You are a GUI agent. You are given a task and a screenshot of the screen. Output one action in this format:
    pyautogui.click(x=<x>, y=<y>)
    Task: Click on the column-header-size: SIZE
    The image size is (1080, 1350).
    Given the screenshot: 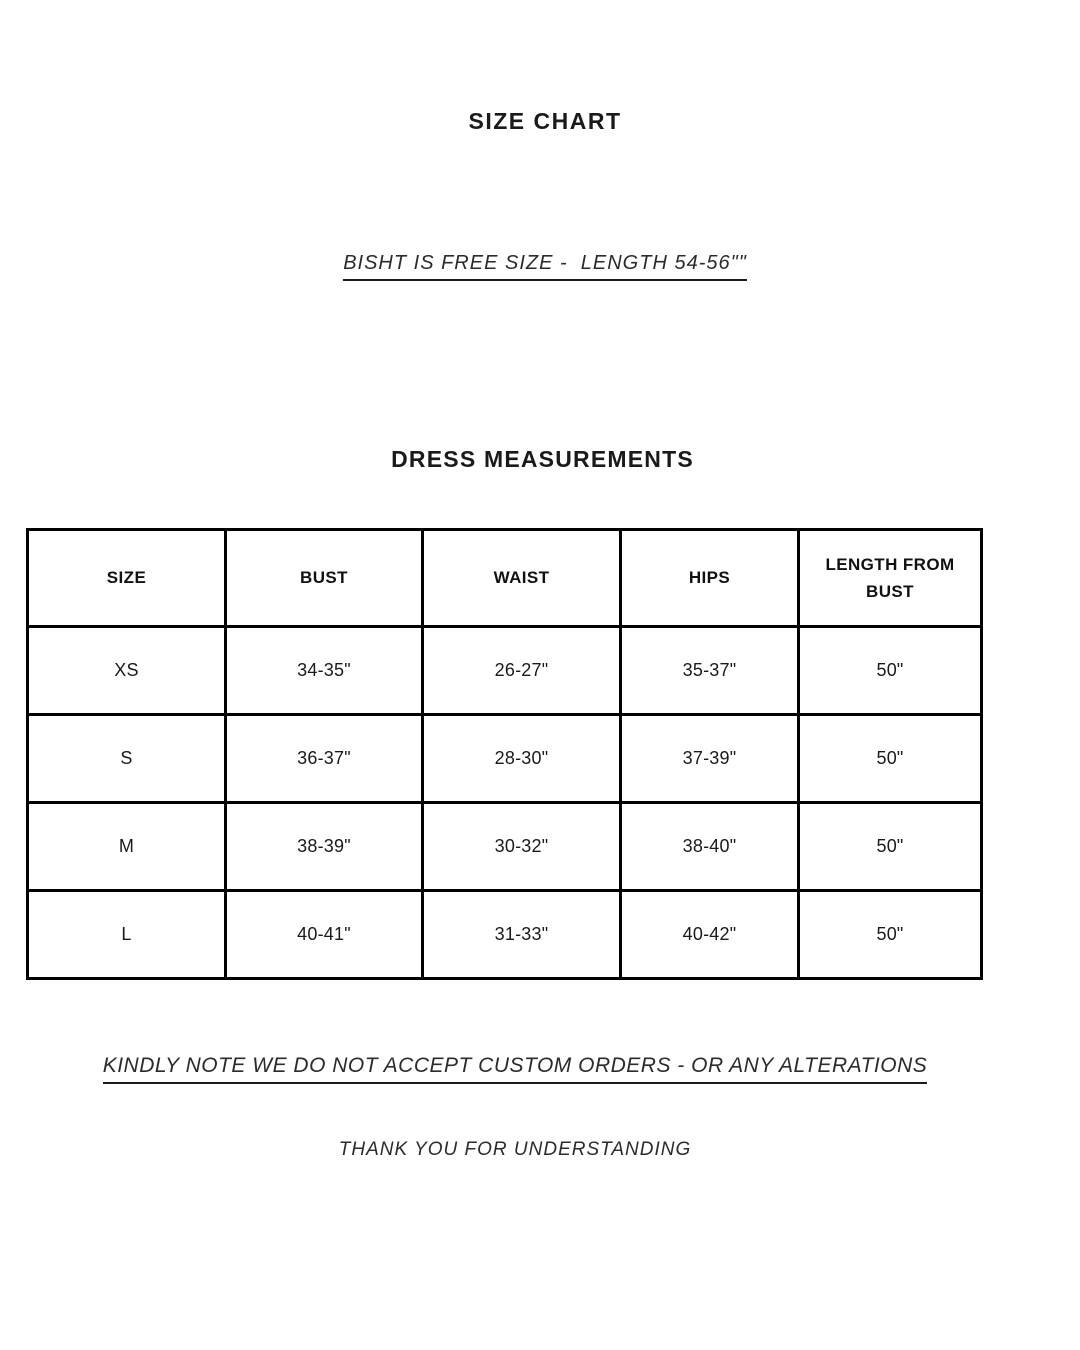 What is the action you would take?
    pyautogui.click(x=126, y=578)
    